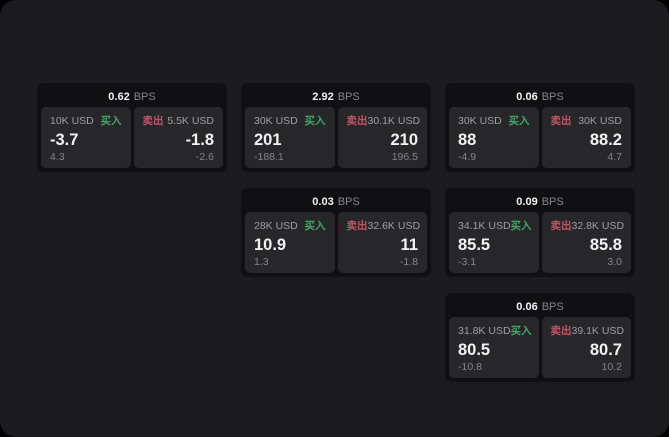  I want to click on sell-panel: 卖出 39.1K USD 80.7 10.2, so click(586, 347).